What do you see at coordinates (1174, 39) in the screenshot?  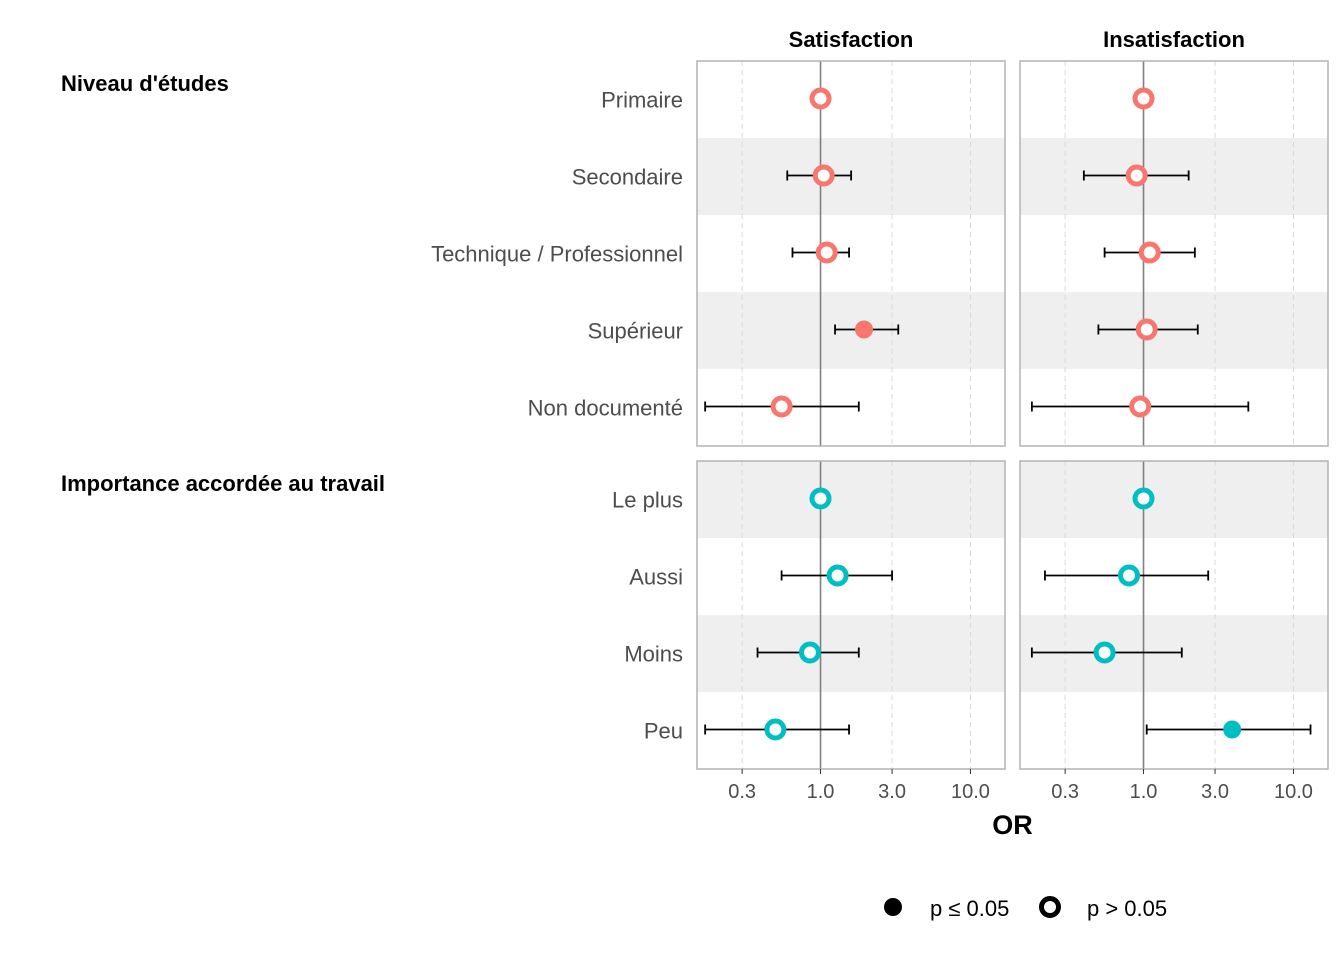 I see `facet-title-insatisfaction: Insatisfaction` at bounding box center [1174, 39].